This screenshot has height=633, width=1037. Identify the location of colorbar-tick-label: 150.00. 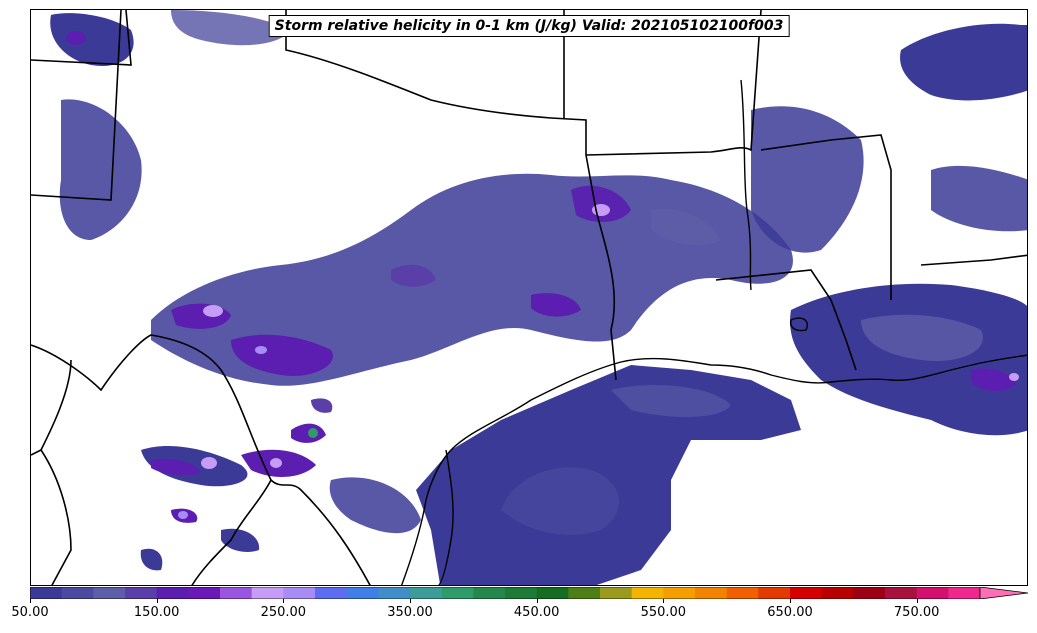
(156, 612).